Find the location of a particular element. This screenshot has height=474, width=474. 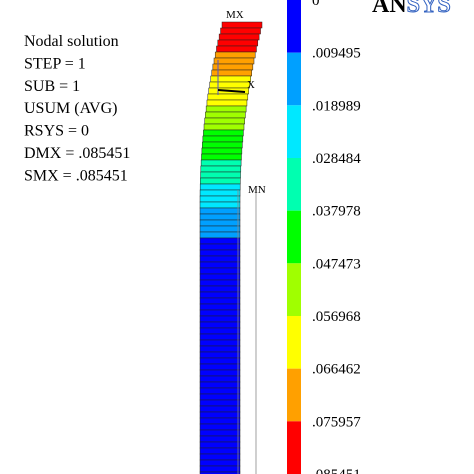

legend-label: .066462 is located at coordinates (336, 370).